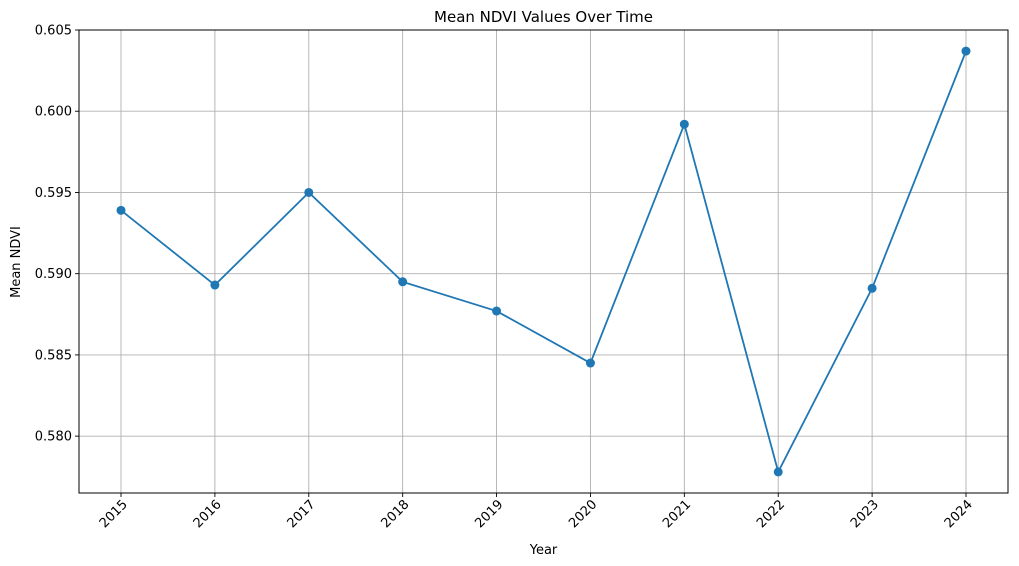  Describe the element at coordinates (53, 193) in the screenshot. I see `y-tick-label: 0.595` at that location.